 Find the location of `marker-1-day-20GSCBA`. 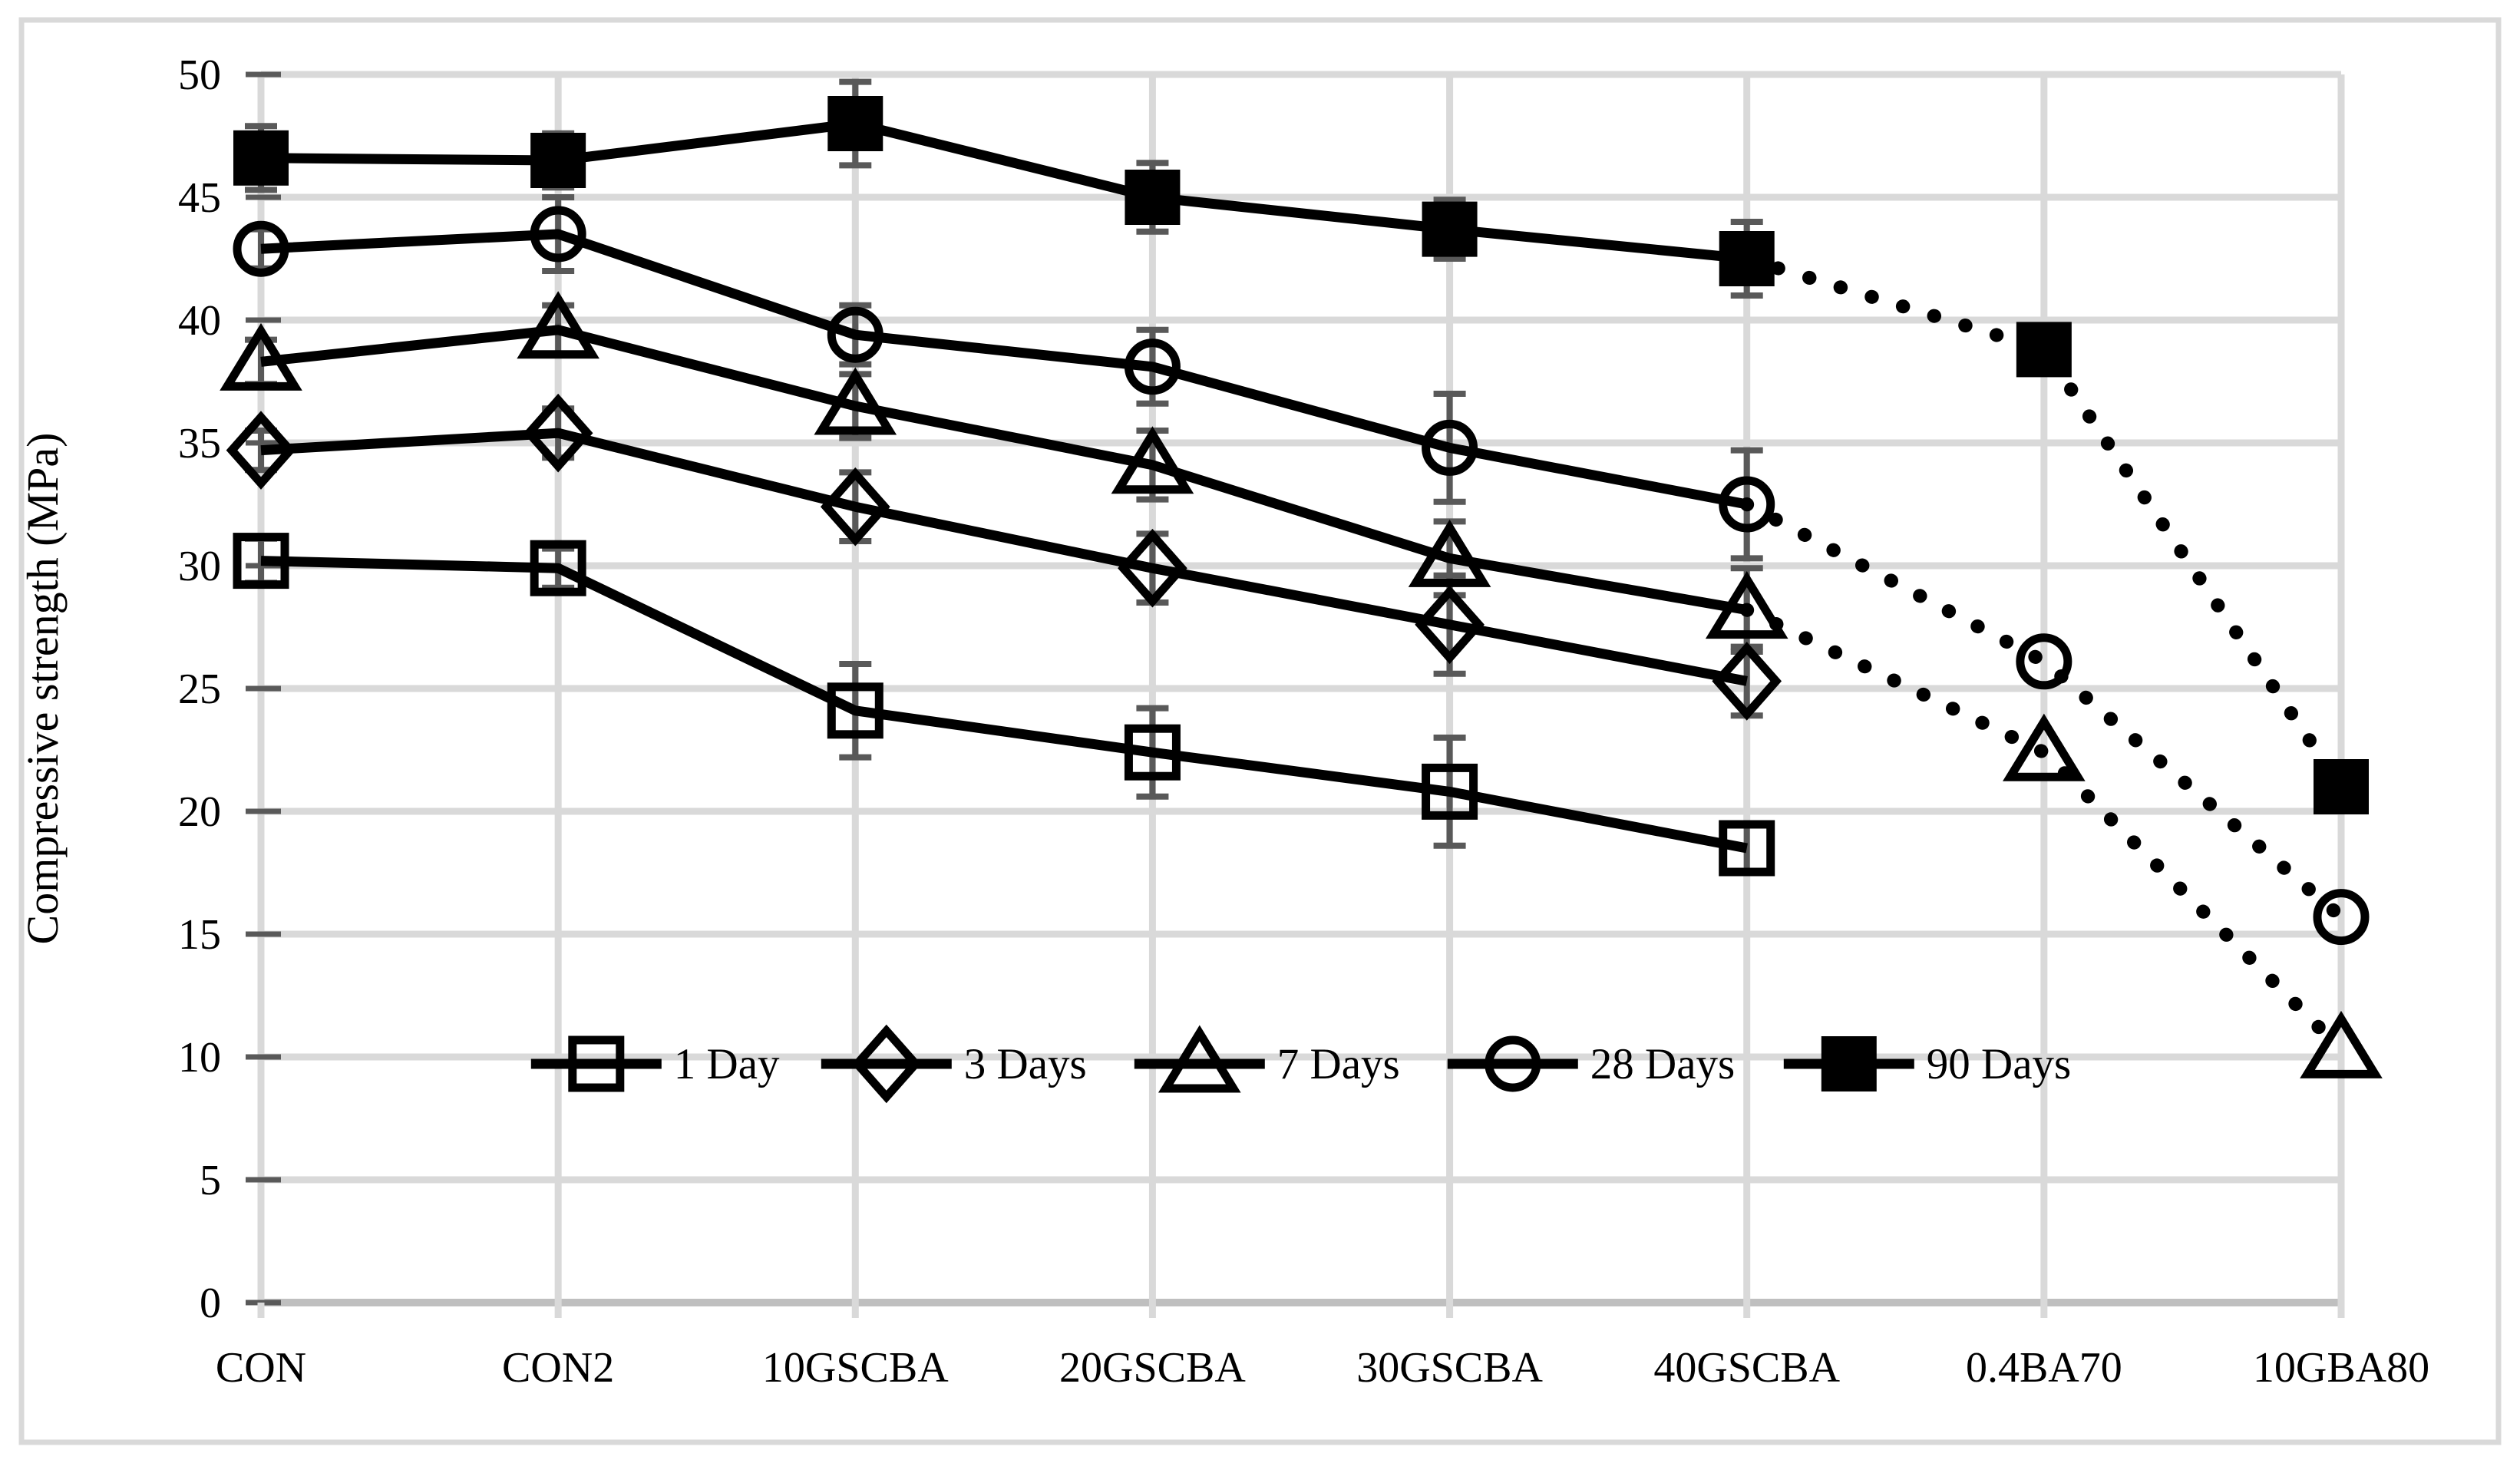

marker-1-day-20GSCBA is located at coordinates (1152, 752).